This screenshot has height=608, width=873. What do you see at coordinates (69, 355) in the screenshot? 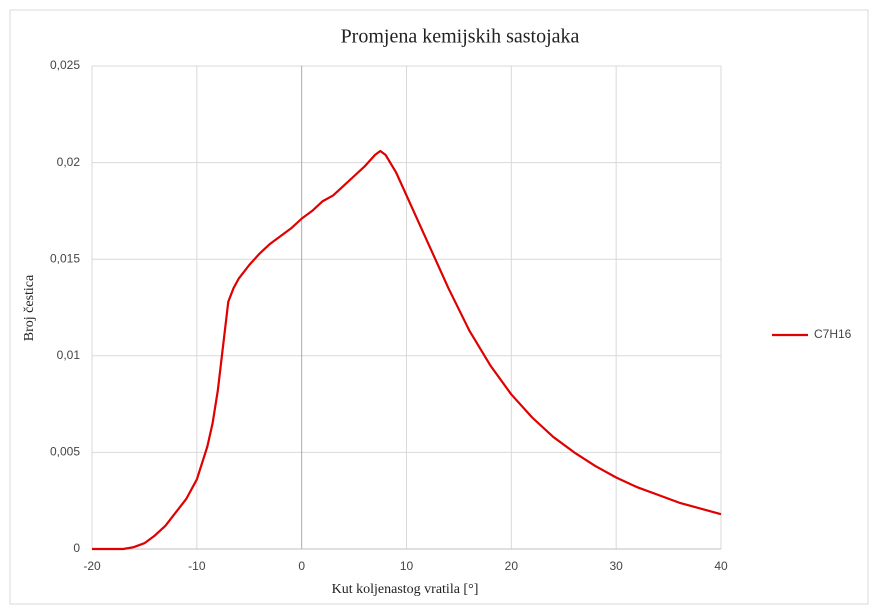
I see `y-tick-label: 0,01` at bounding box center [69, 355].